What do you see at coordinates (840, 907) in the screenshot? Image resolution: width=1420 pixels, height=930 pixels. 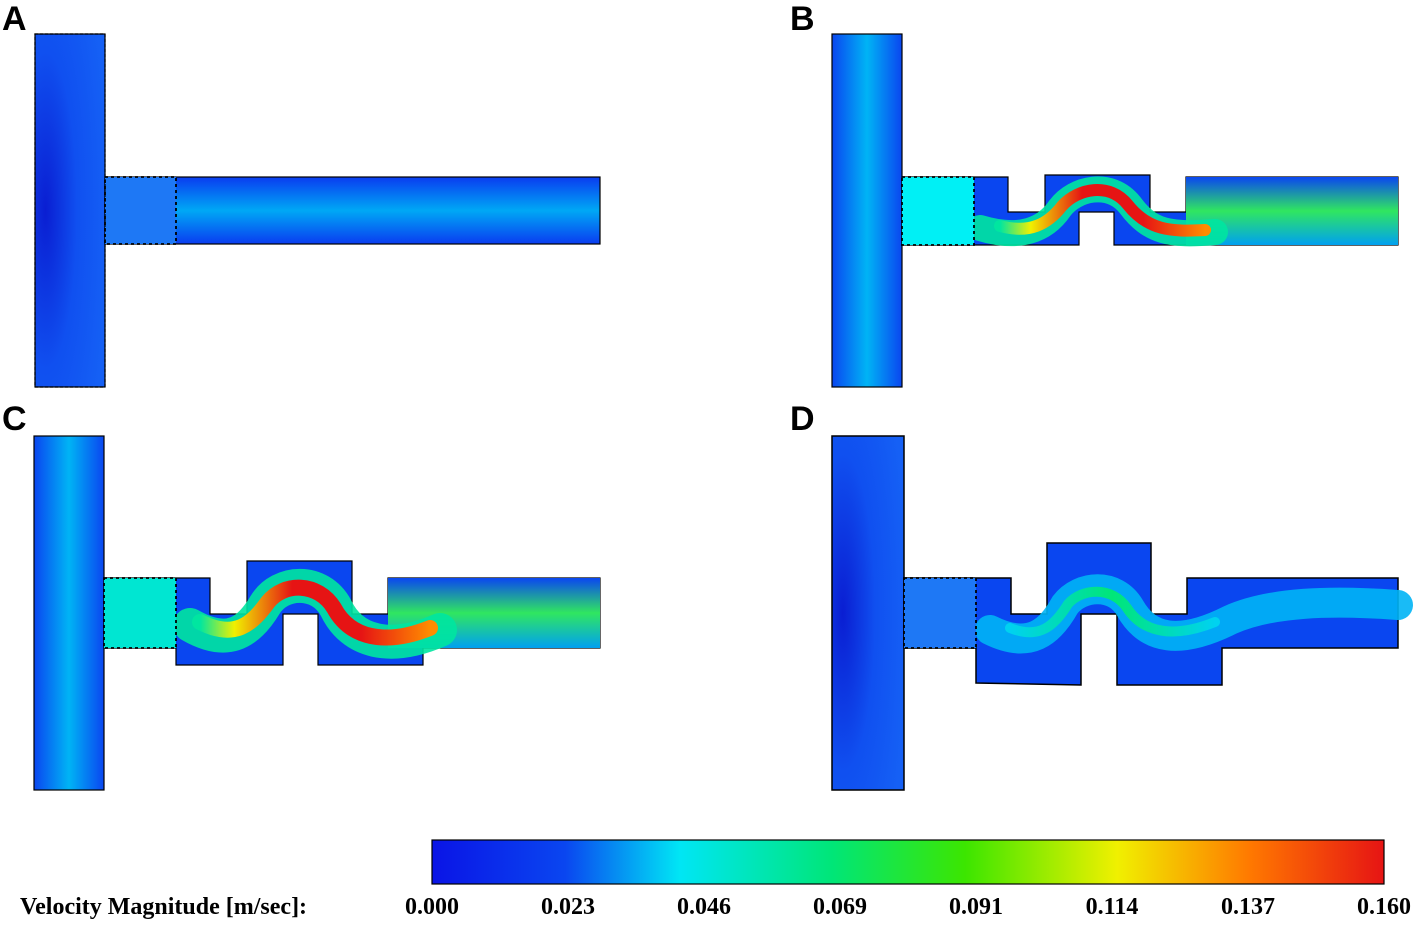 I see `colorbar-tick-label: 0.069` at bounding box center [840, 907].